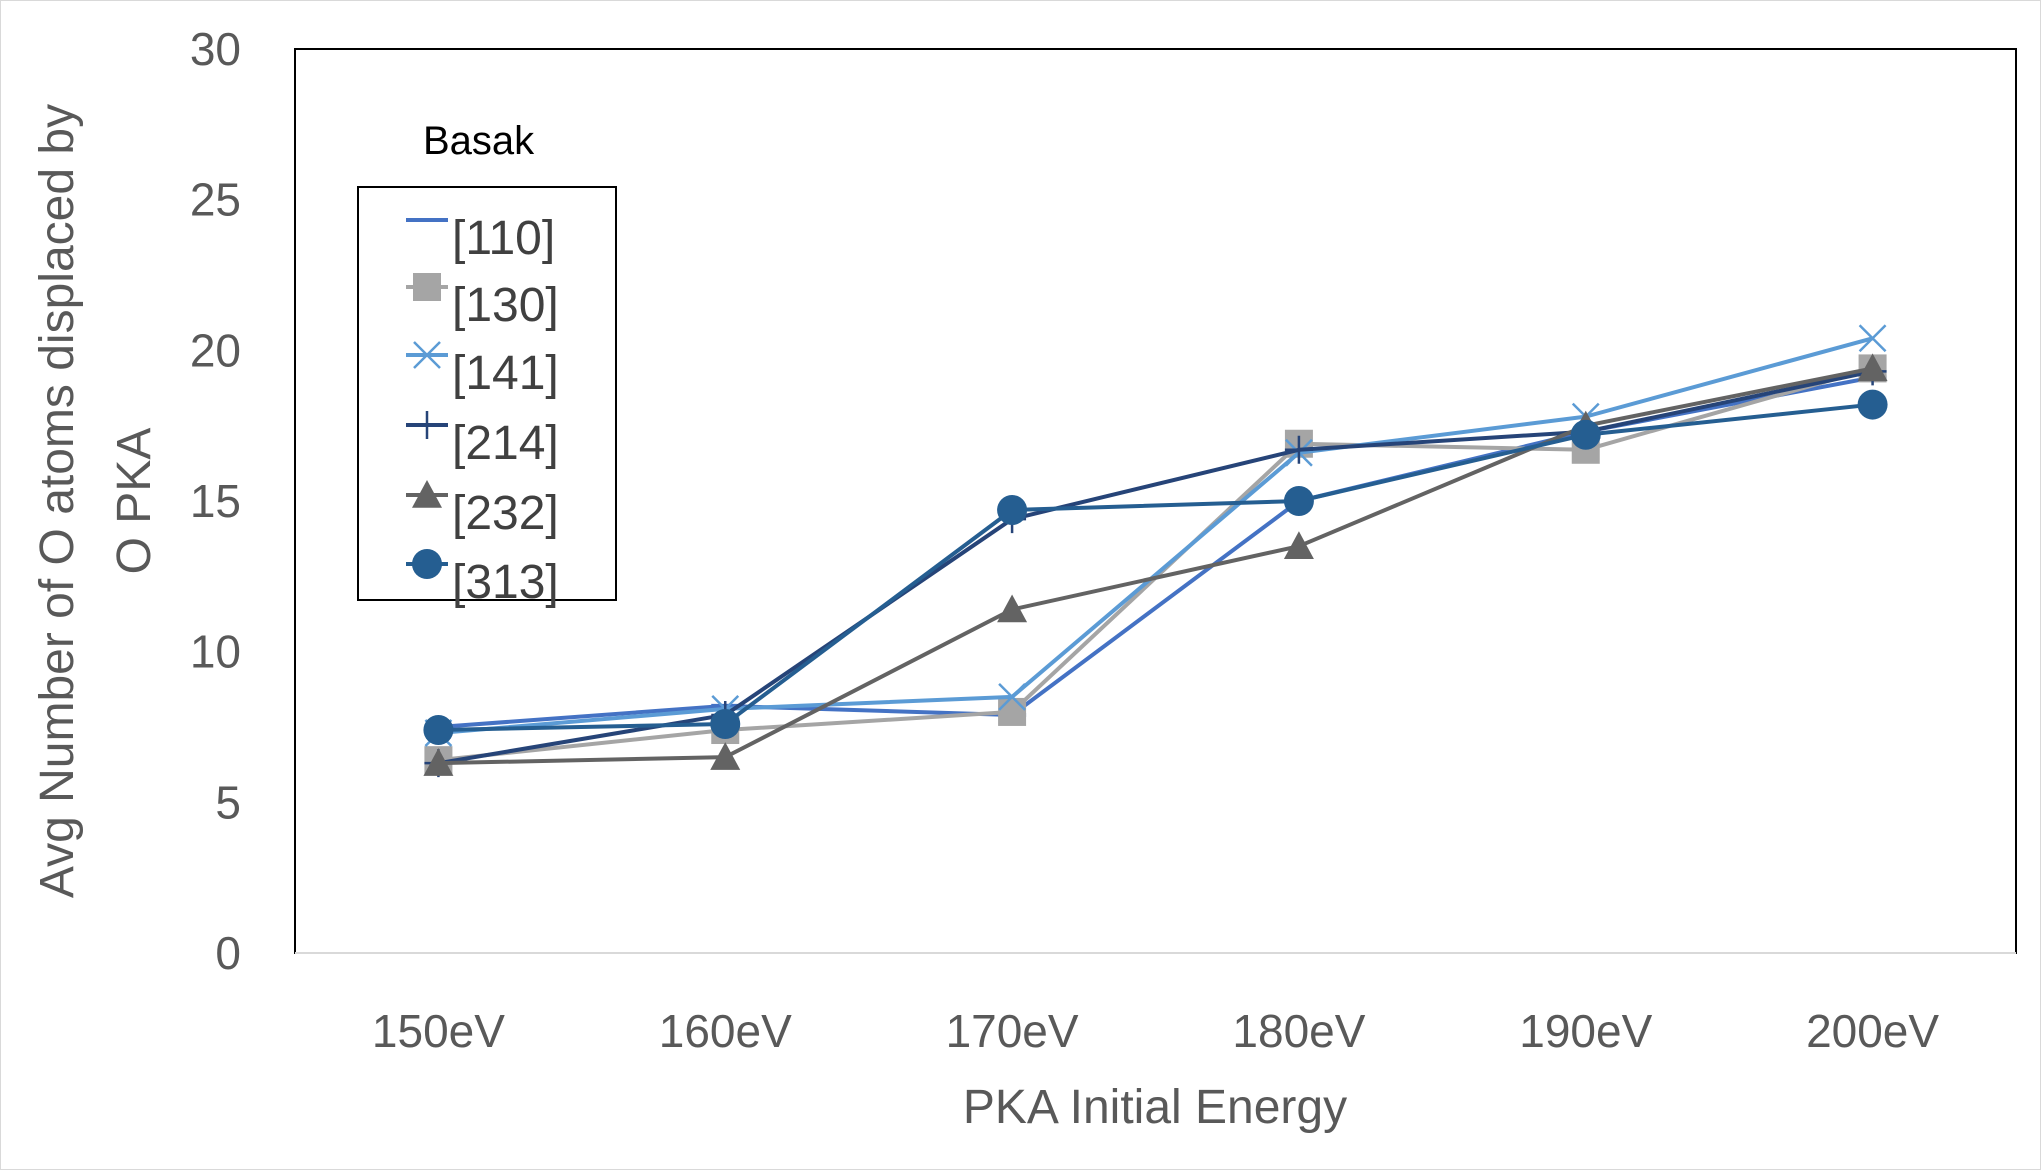  What do you see at coordinates (505, 513) in the screenshot?
I see `legend-label: [232]` at bounding box center [505, 513].